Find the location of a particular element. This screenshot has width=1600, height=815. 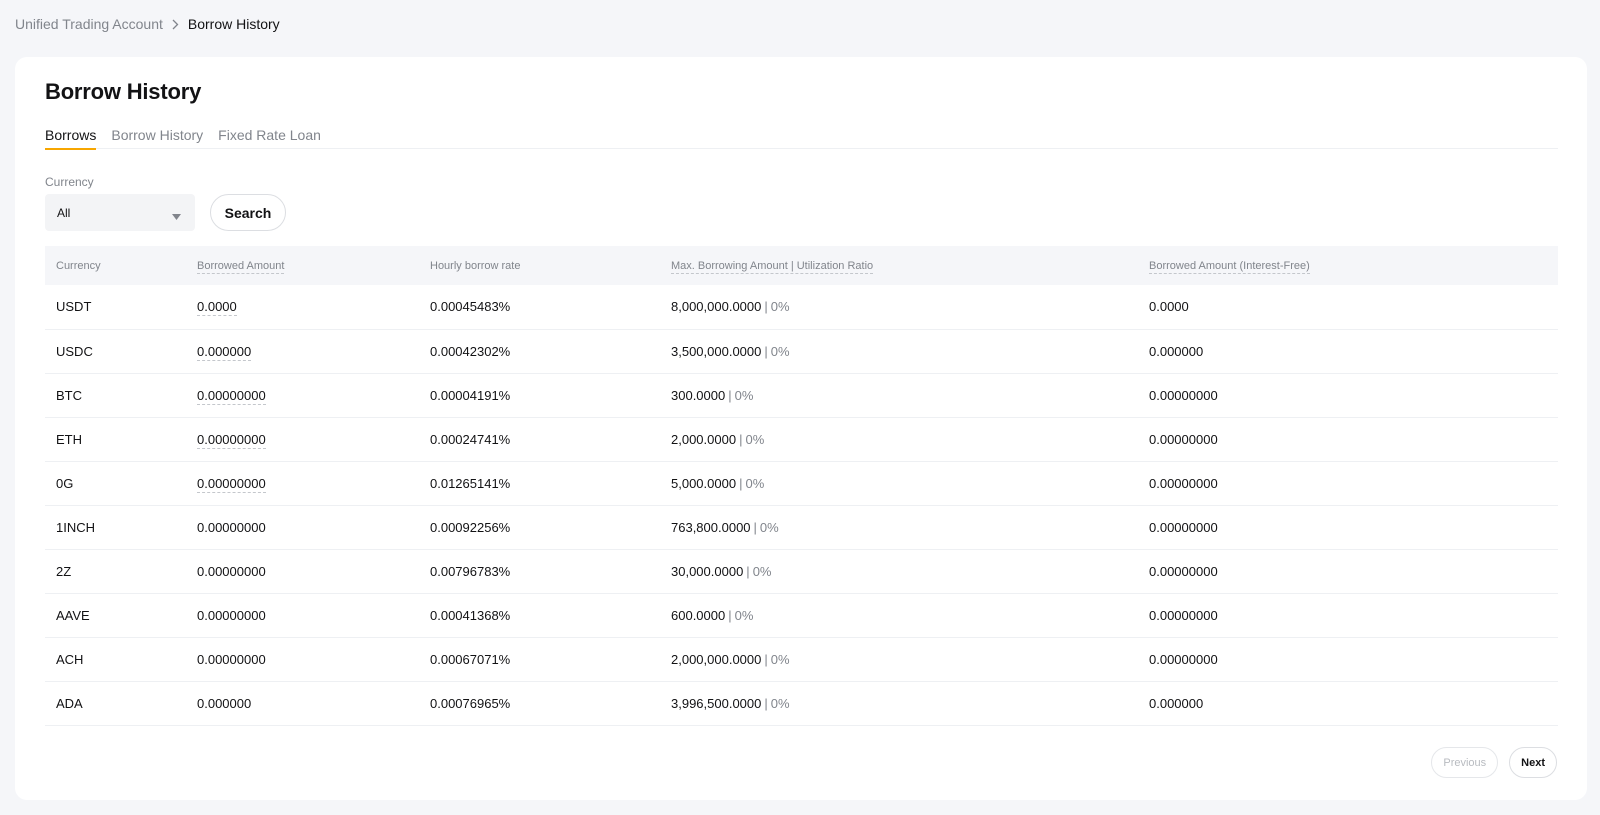

tab-borrows: Borrows is located at coordinates (71, 138).